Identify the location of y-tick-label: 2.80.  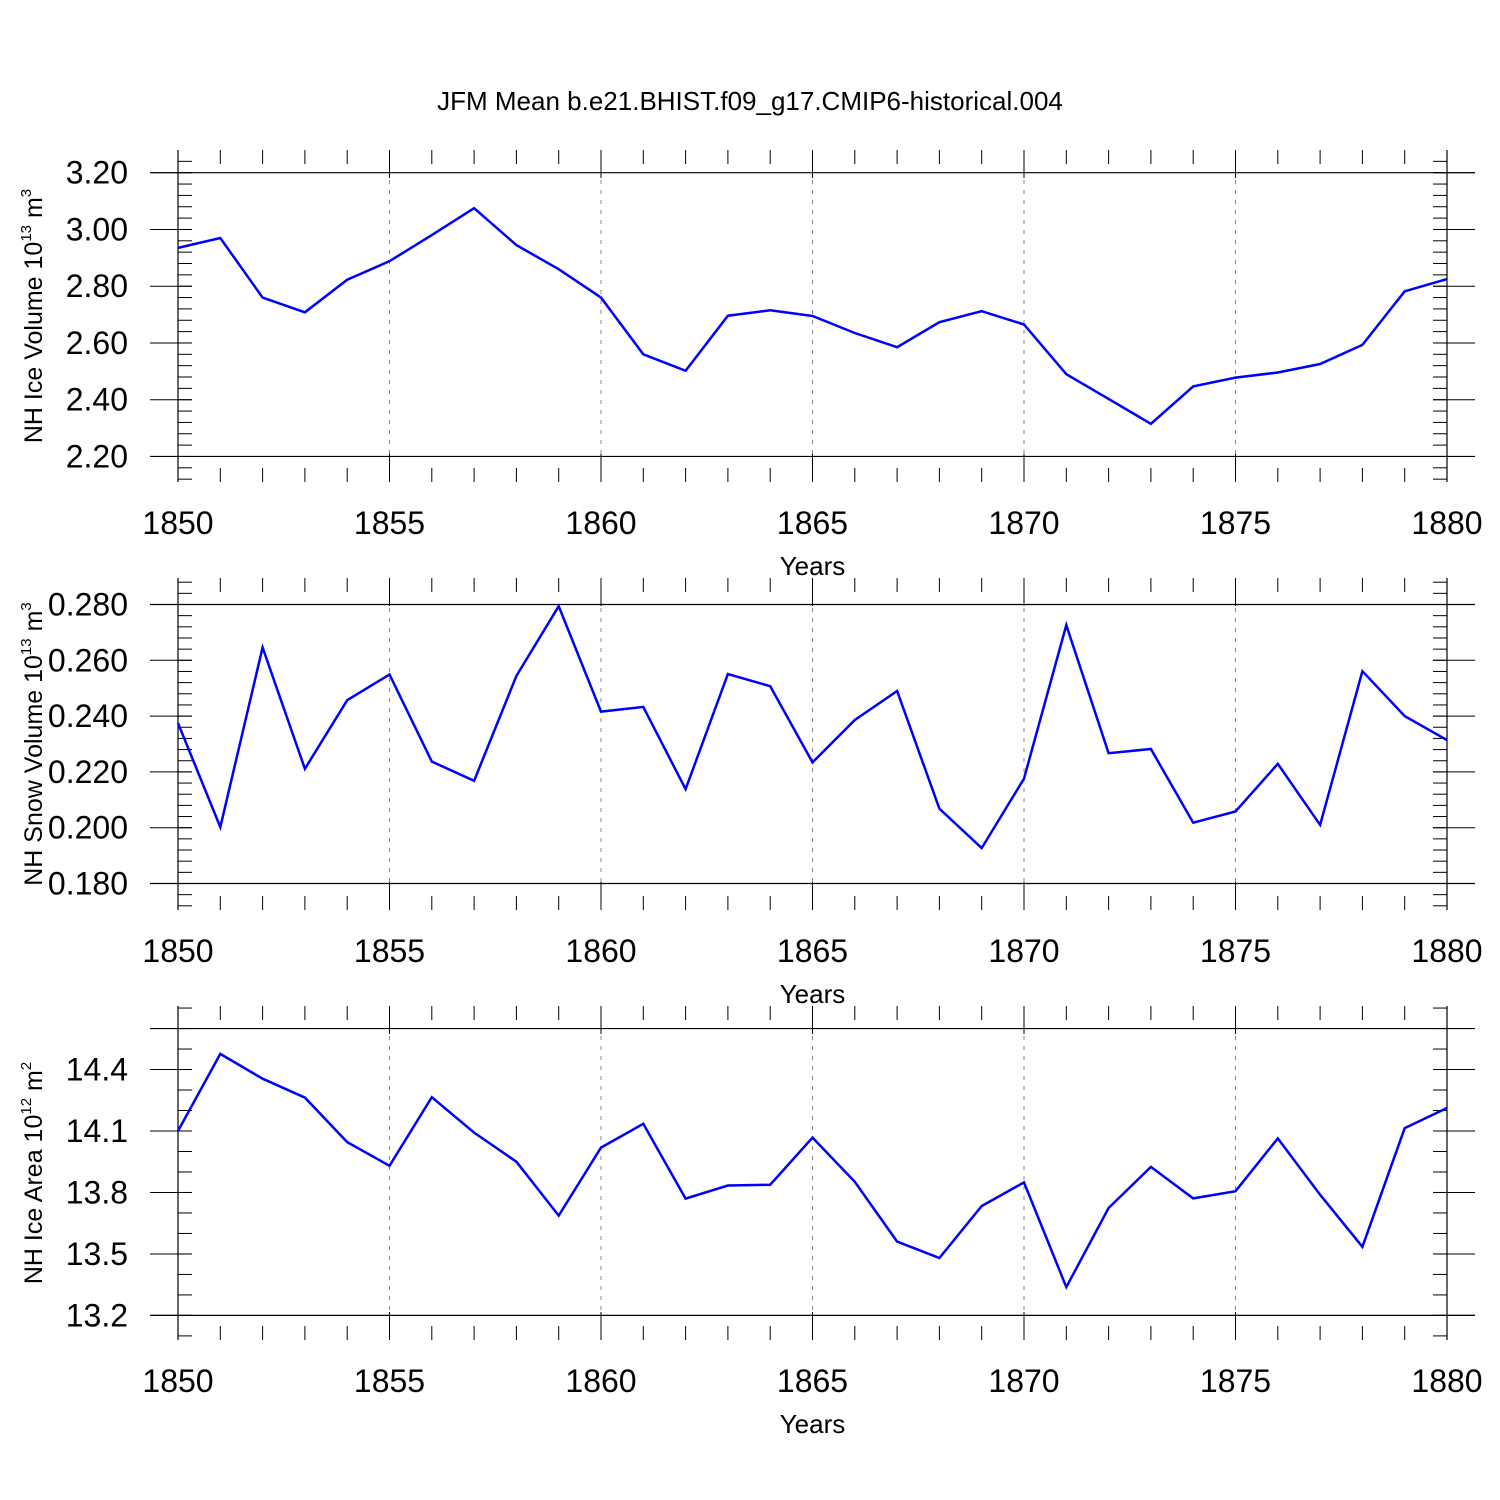
(97, 286).